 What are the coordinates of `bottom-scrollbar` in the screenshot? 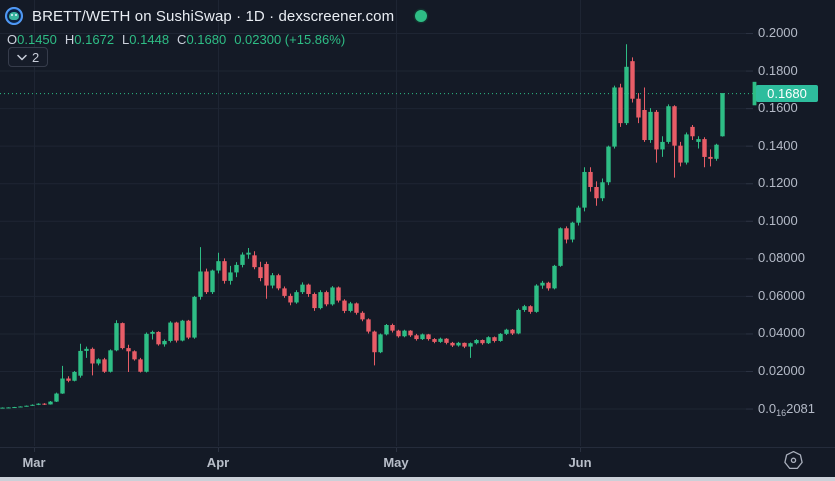 It's located at (417, 479).